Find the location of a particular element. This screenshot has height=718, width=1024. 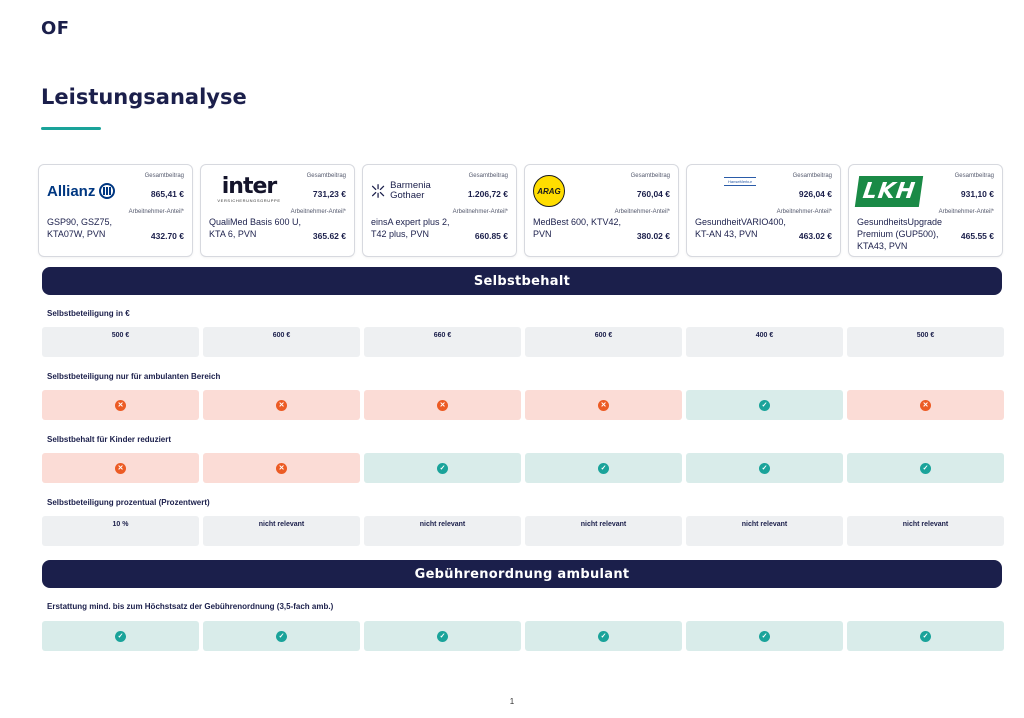

employee-share-value: 432.70 € is located at coordinates (167, 236).